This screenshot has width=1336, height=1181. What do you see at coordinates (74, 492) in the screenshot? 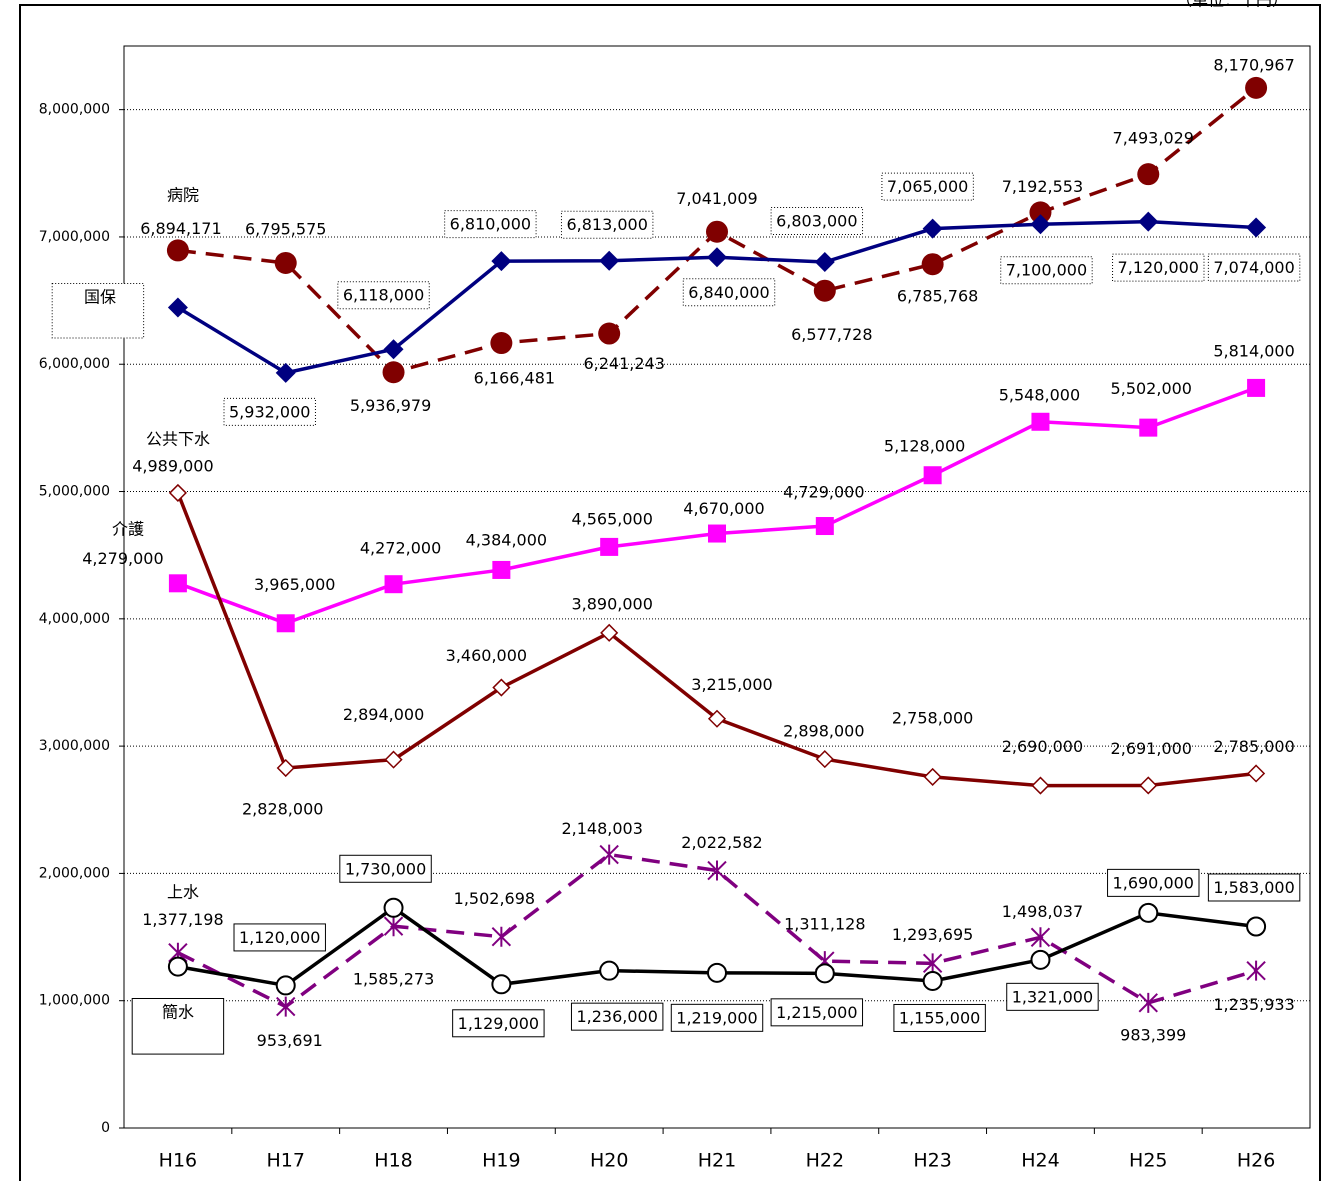
I see `y-tick-label: 5,000,000` at bounding box center [74, 492].